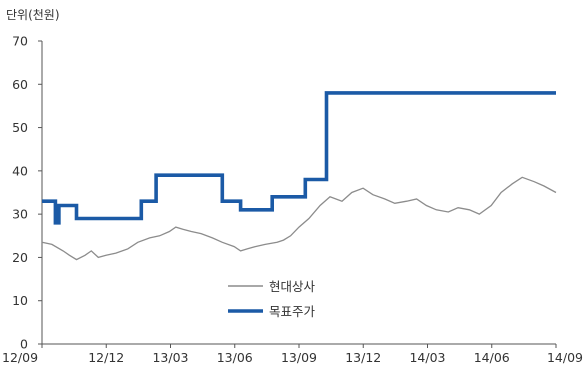 The image size is (585, 374). I want to click on x-tick-label: 13/03, so click(170, 357).